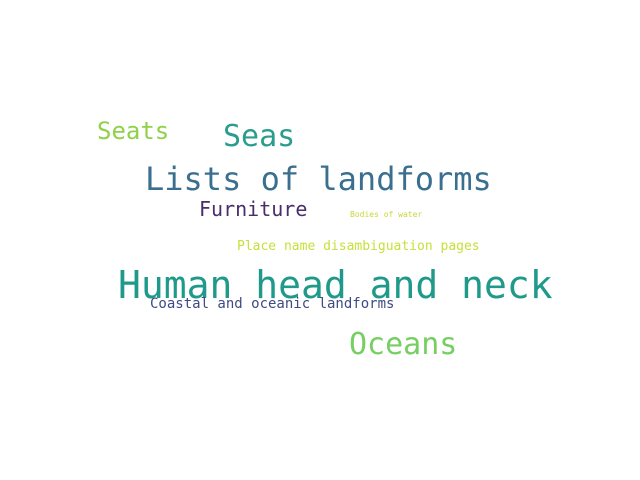 The width and height of the screenshot is (640, 480). Describe the element at coordinates (403, 344) in the screenshot. I see `word-oceans: Oceans` at that location.